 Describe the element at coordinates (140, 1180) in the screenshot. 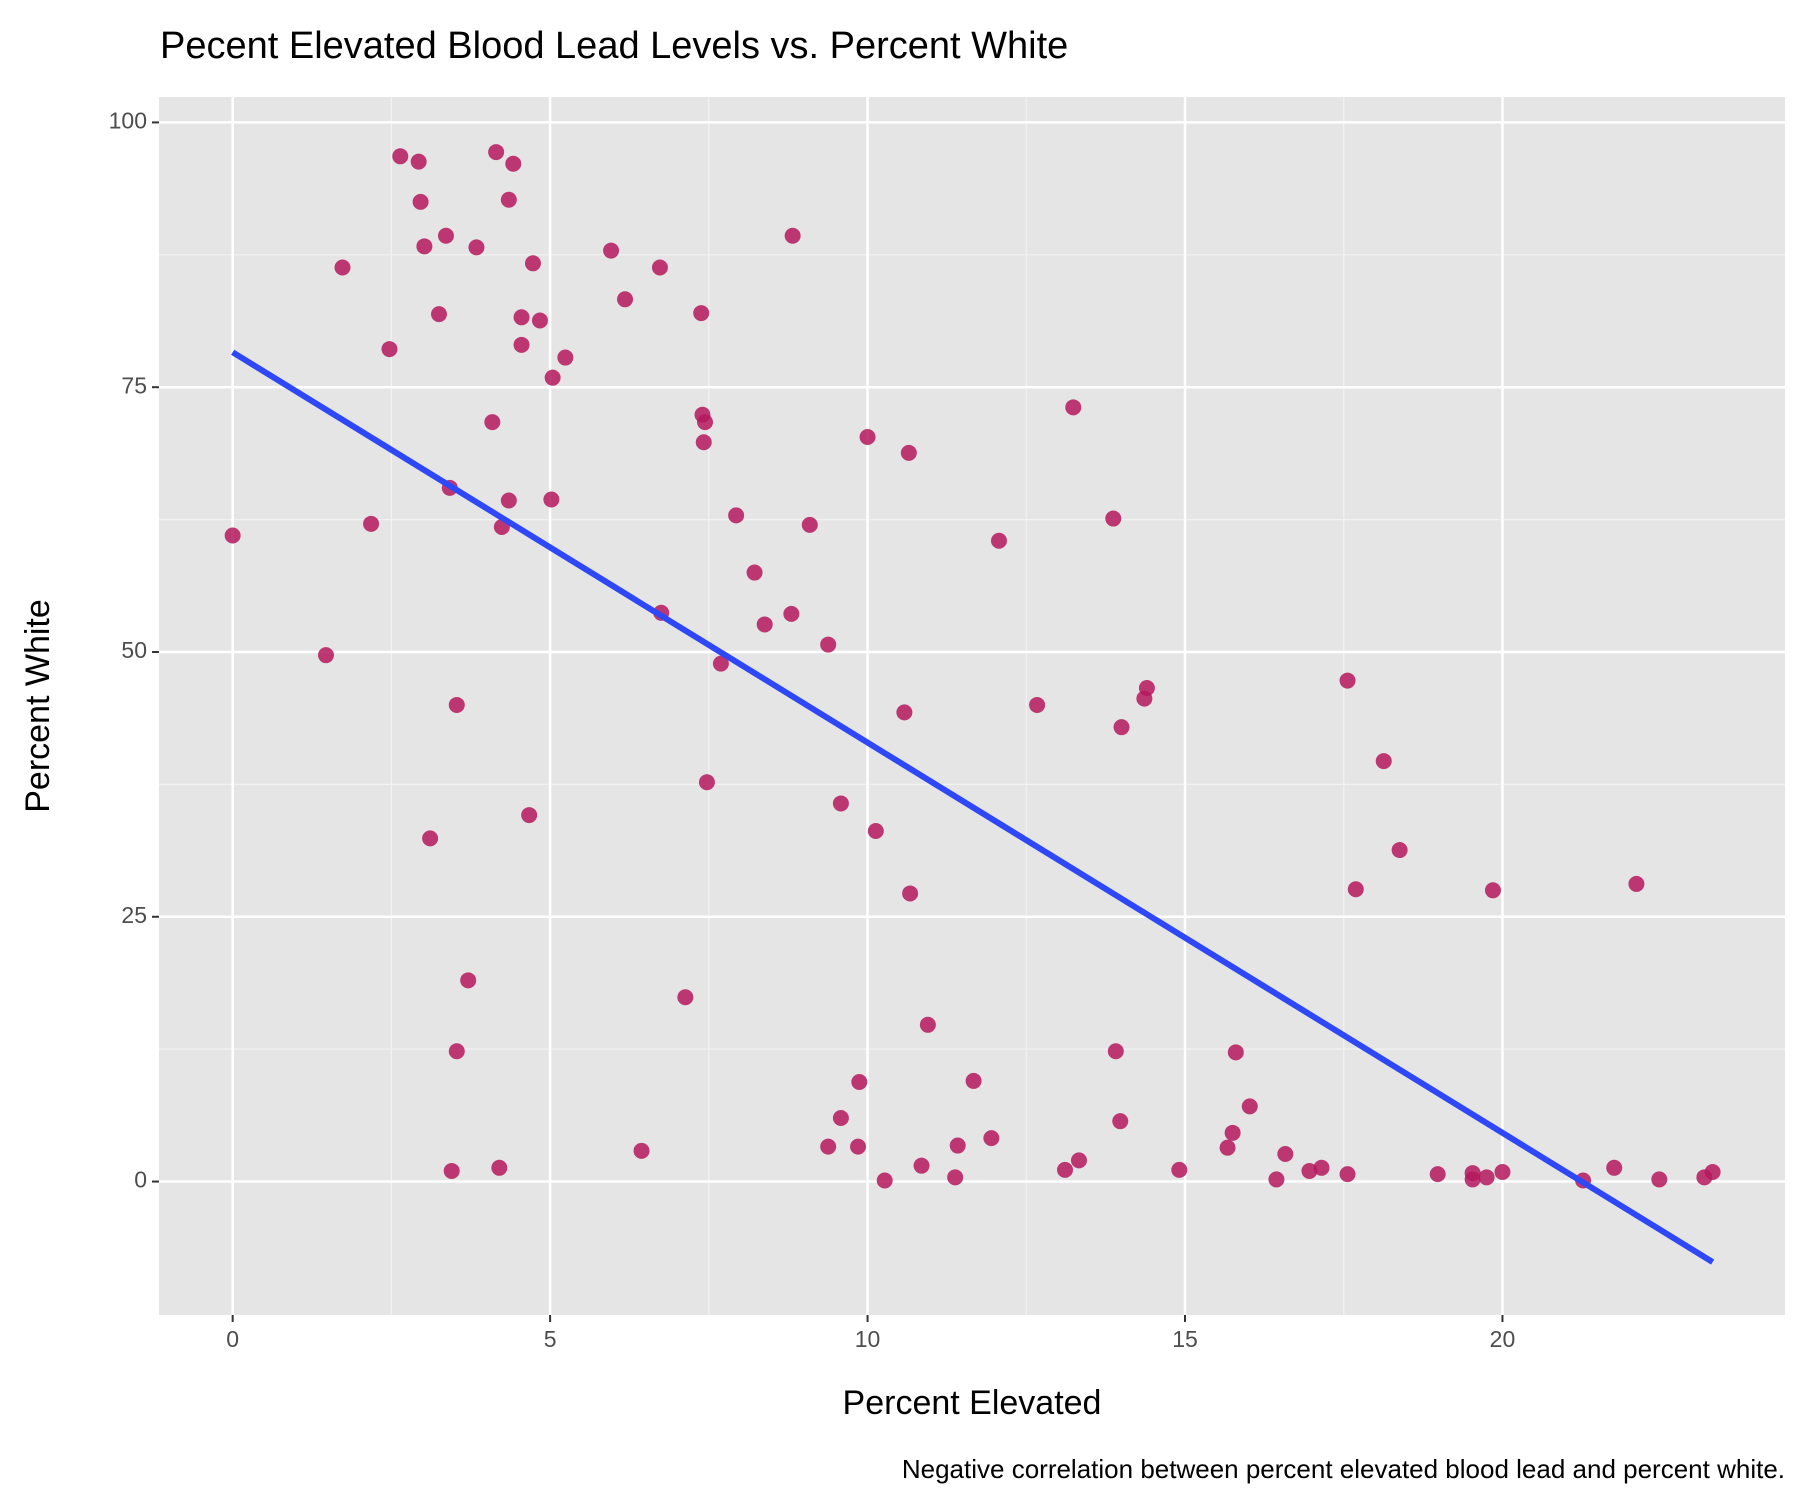

I see `y-tick-label: 0` at that location.